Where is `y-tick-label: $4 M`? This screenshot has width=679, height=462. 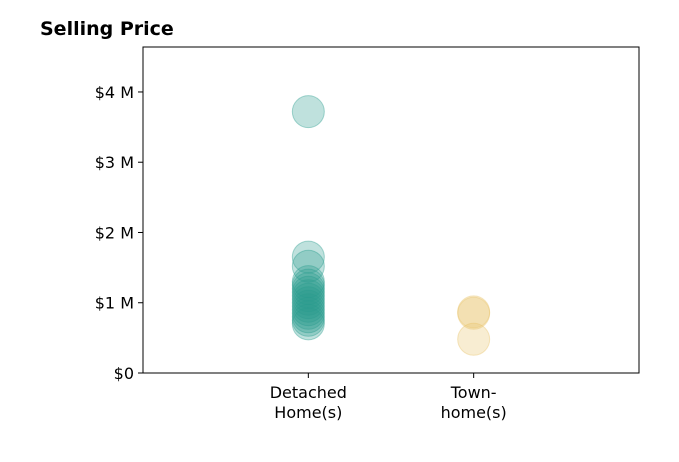 y-tick-label: $4 M is located at coordinates (114, 92).